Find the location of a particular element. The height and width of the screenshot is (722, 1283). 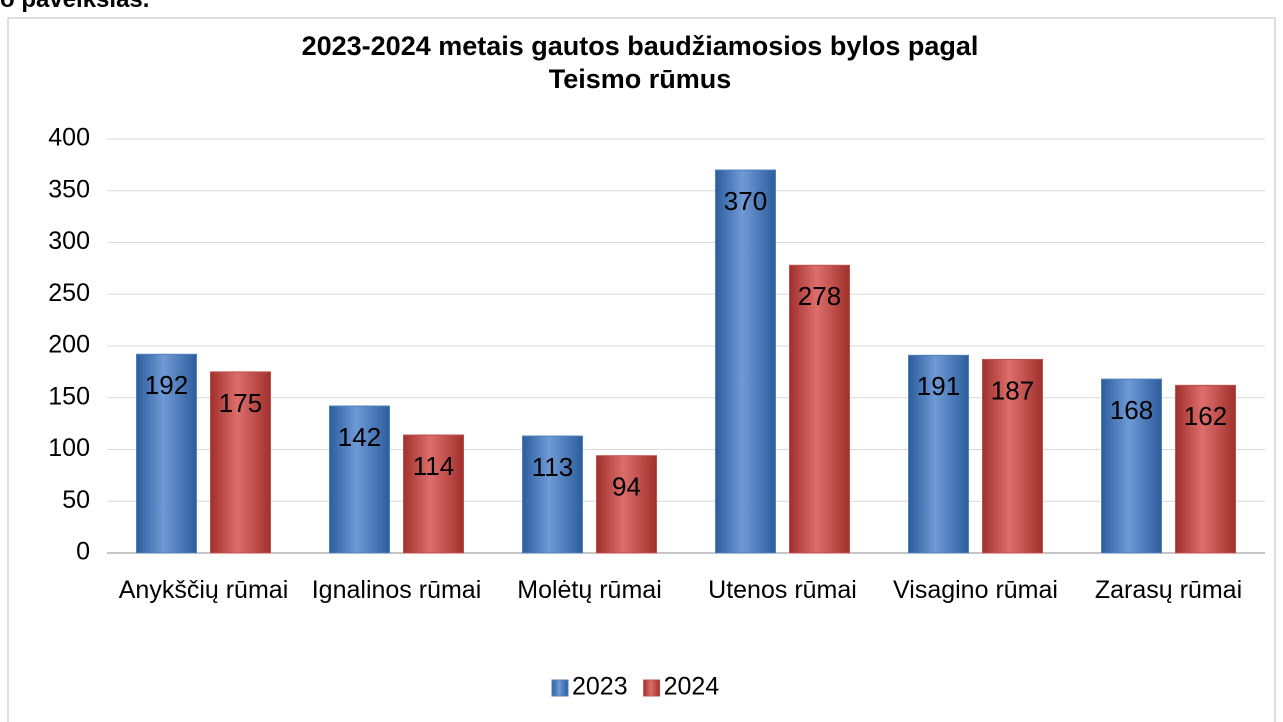

data-label: 113 is located at coordinates (552, 467).